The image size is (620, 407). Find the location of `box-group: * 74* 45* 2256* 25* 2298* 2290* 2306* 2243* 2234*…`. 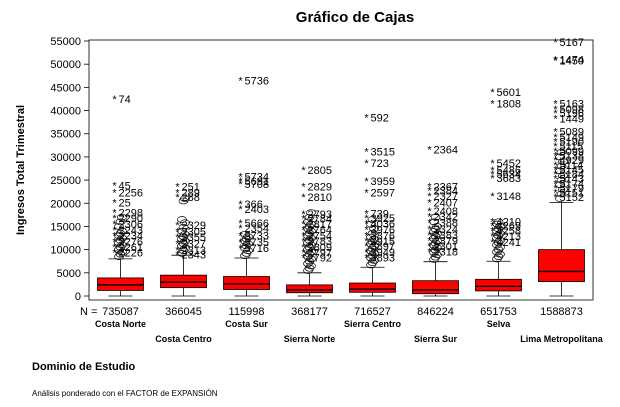

box-group: * 74* 45* 2256* 25* 2298* 2290* 2306* 2243* 2234*… is located at coordinates (120, 211).